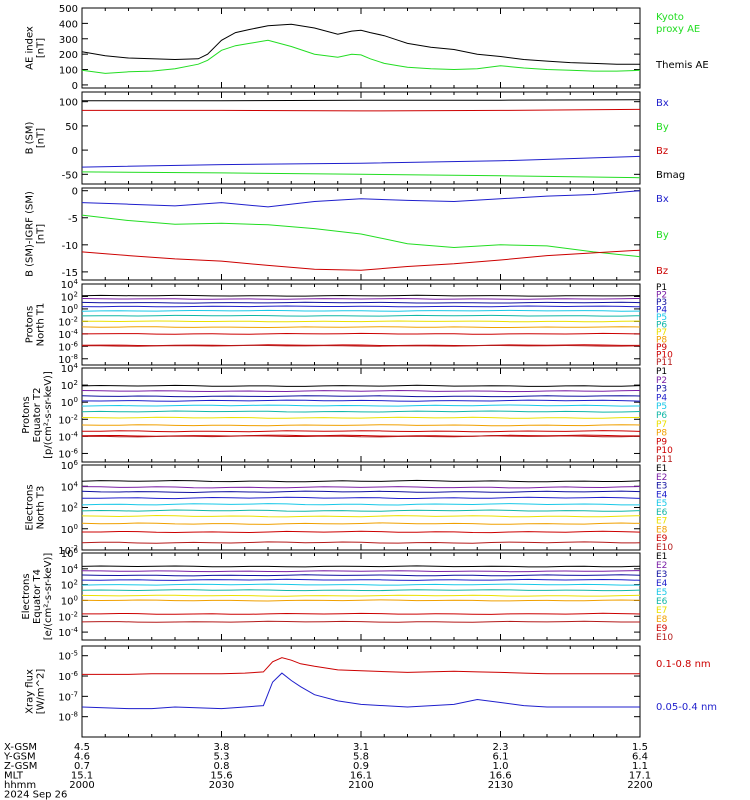  What do you see at coordinates (661, 407) in the screenshot?
I see `legend-label: P5` at bounding box center [661, 407].